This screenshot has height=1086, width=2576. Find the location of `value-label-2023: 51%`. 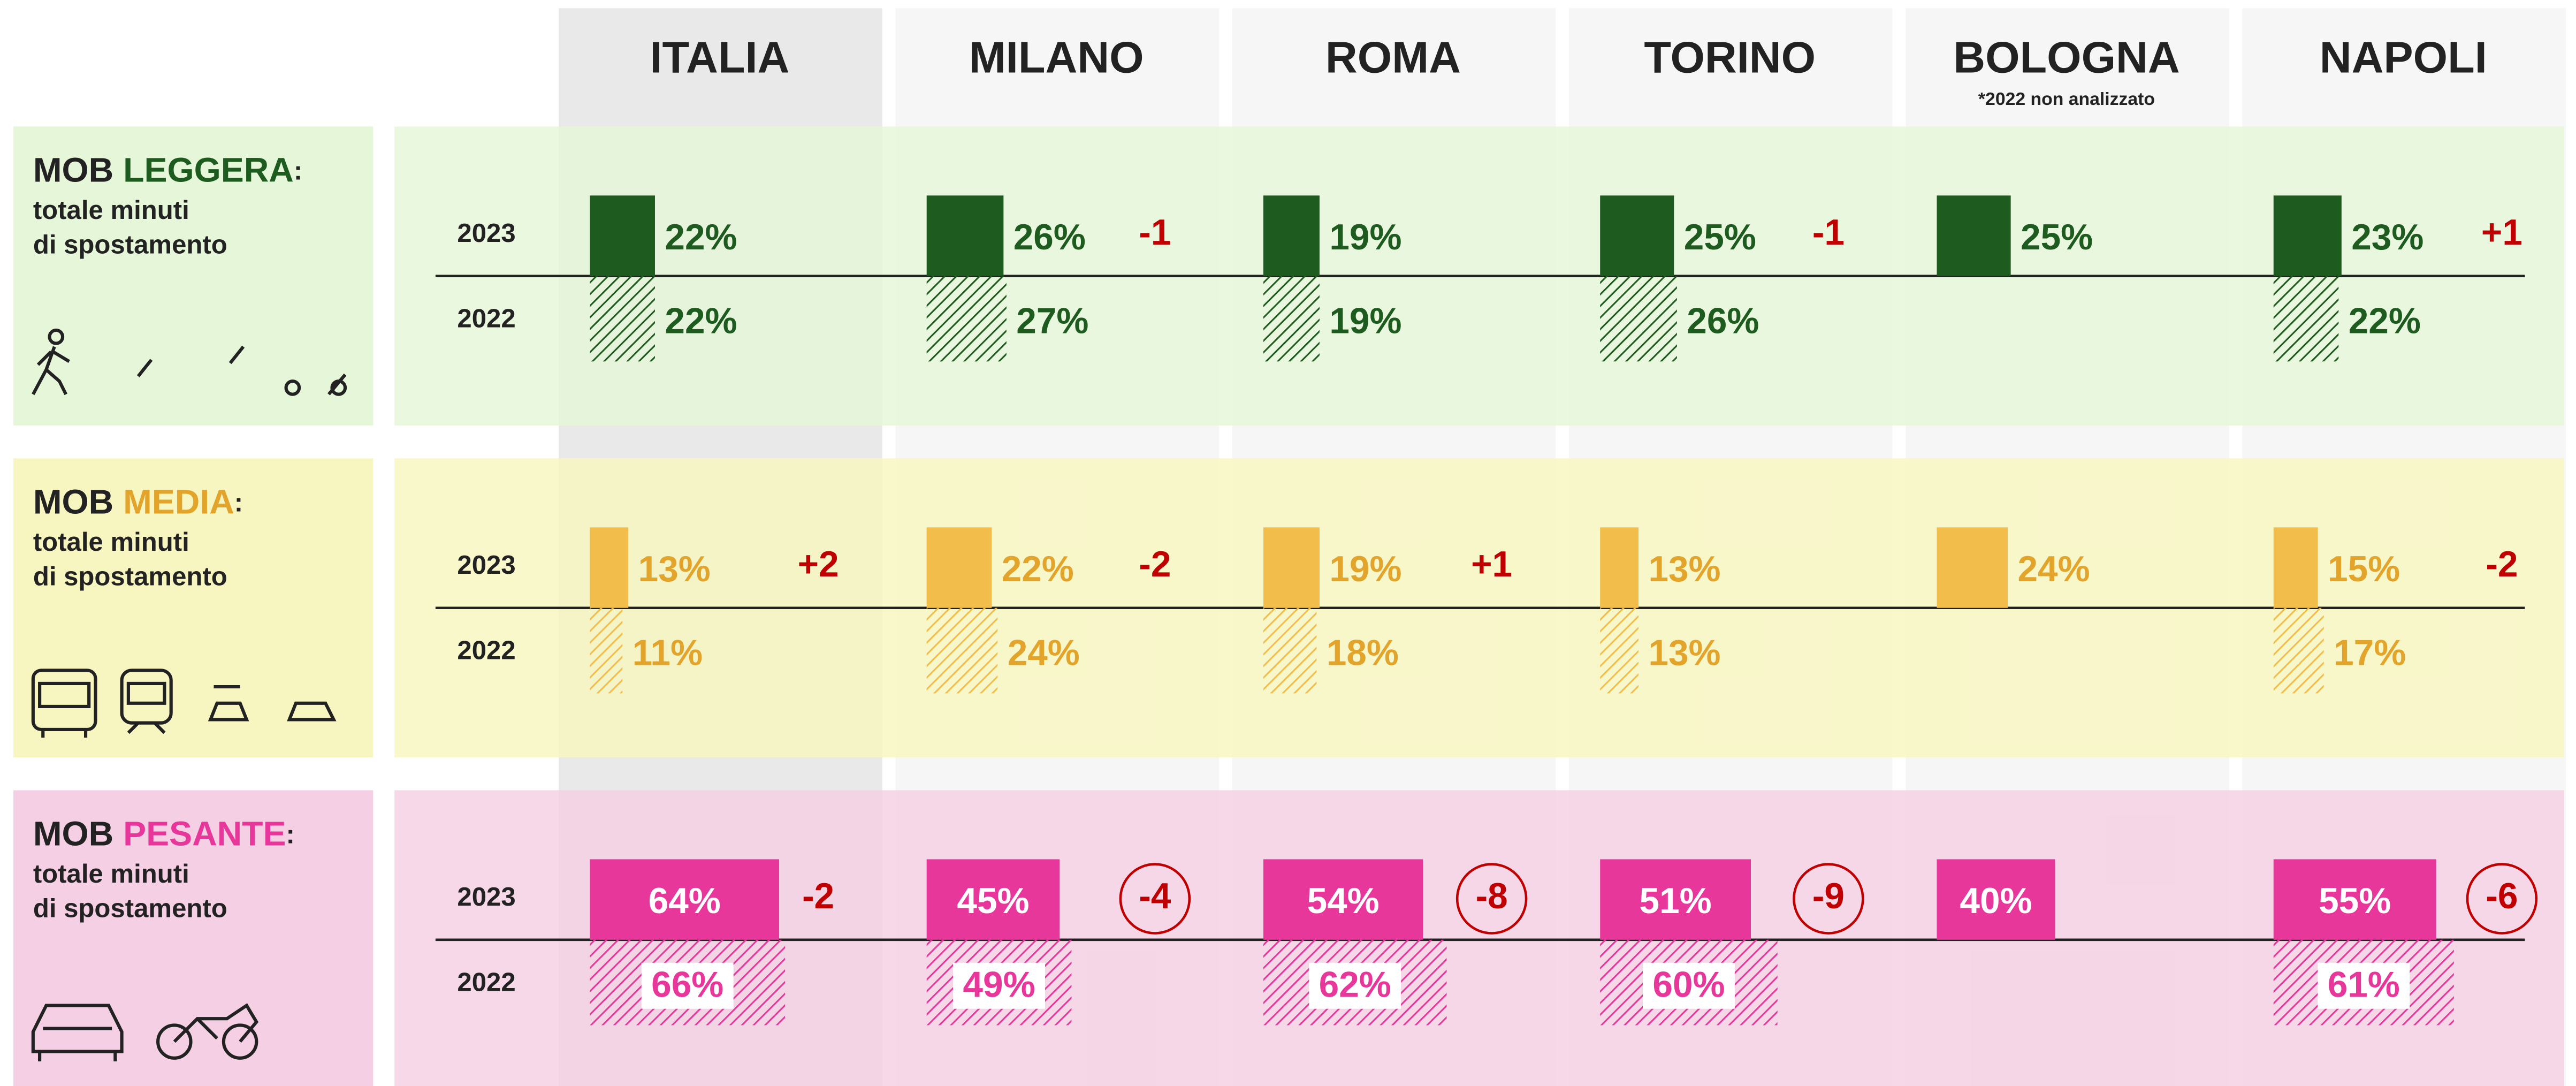

value-label-2023: 51% is located at coordinates (1676, 901).